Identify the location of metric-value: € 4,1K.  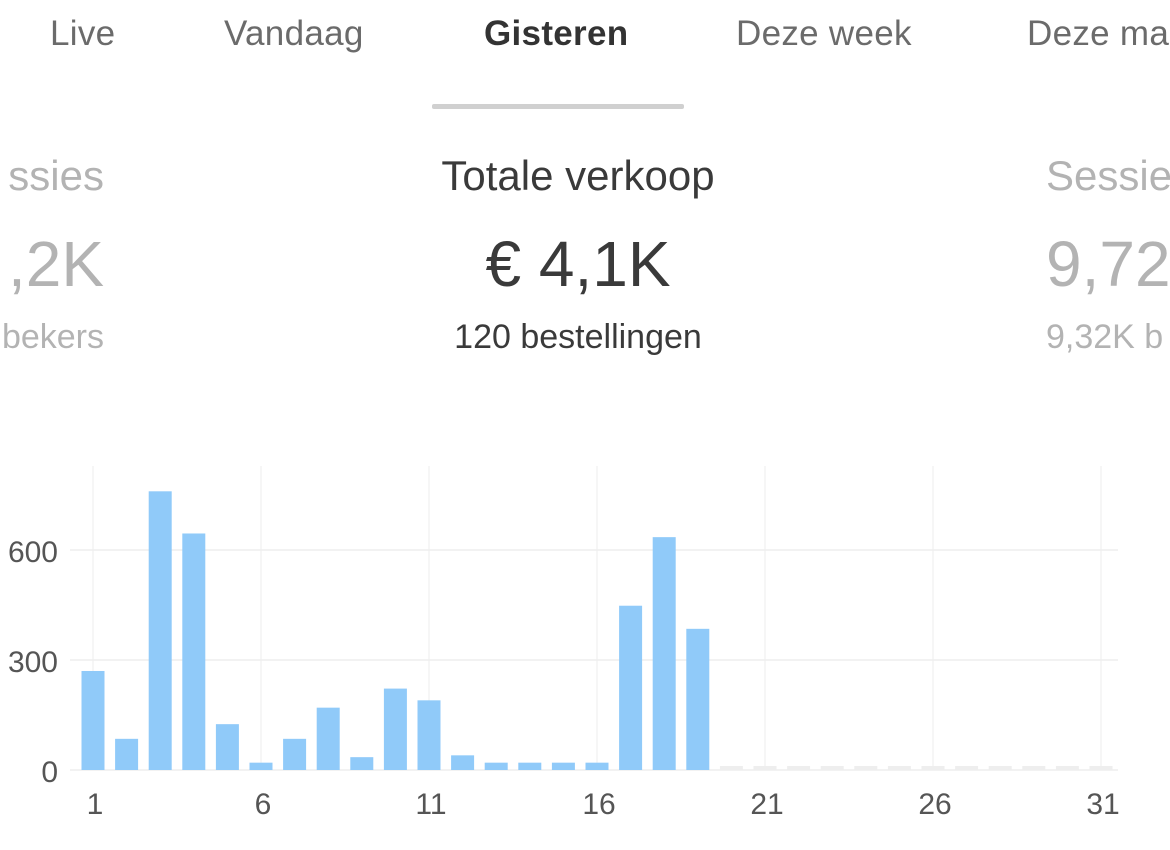
(578, 264).